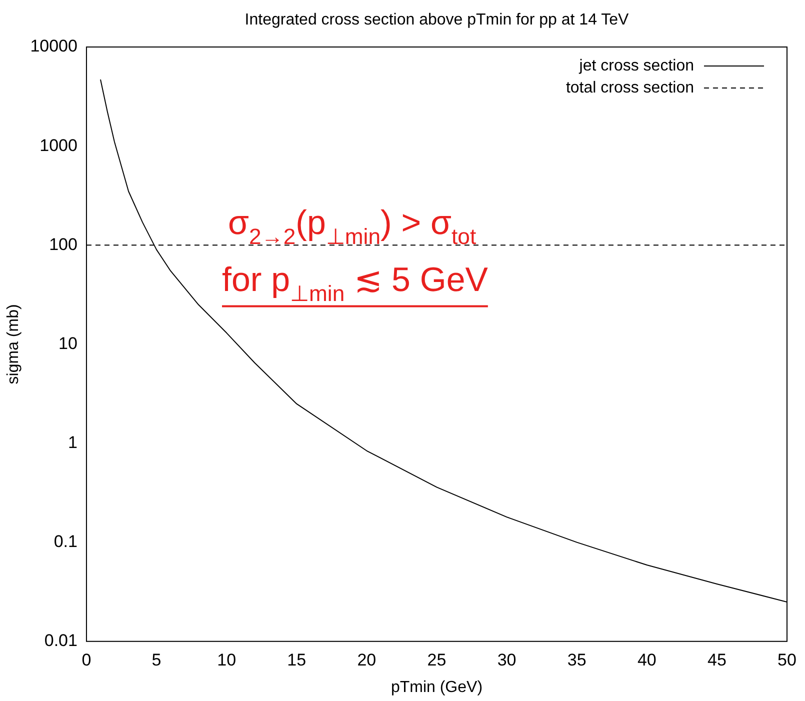 The height and width of the screenshot is (701, 805). What do you see at coordinates (54, 46) in the screenshot?
I see `y-tick-label: 10000` at bounding box center [54, 46].